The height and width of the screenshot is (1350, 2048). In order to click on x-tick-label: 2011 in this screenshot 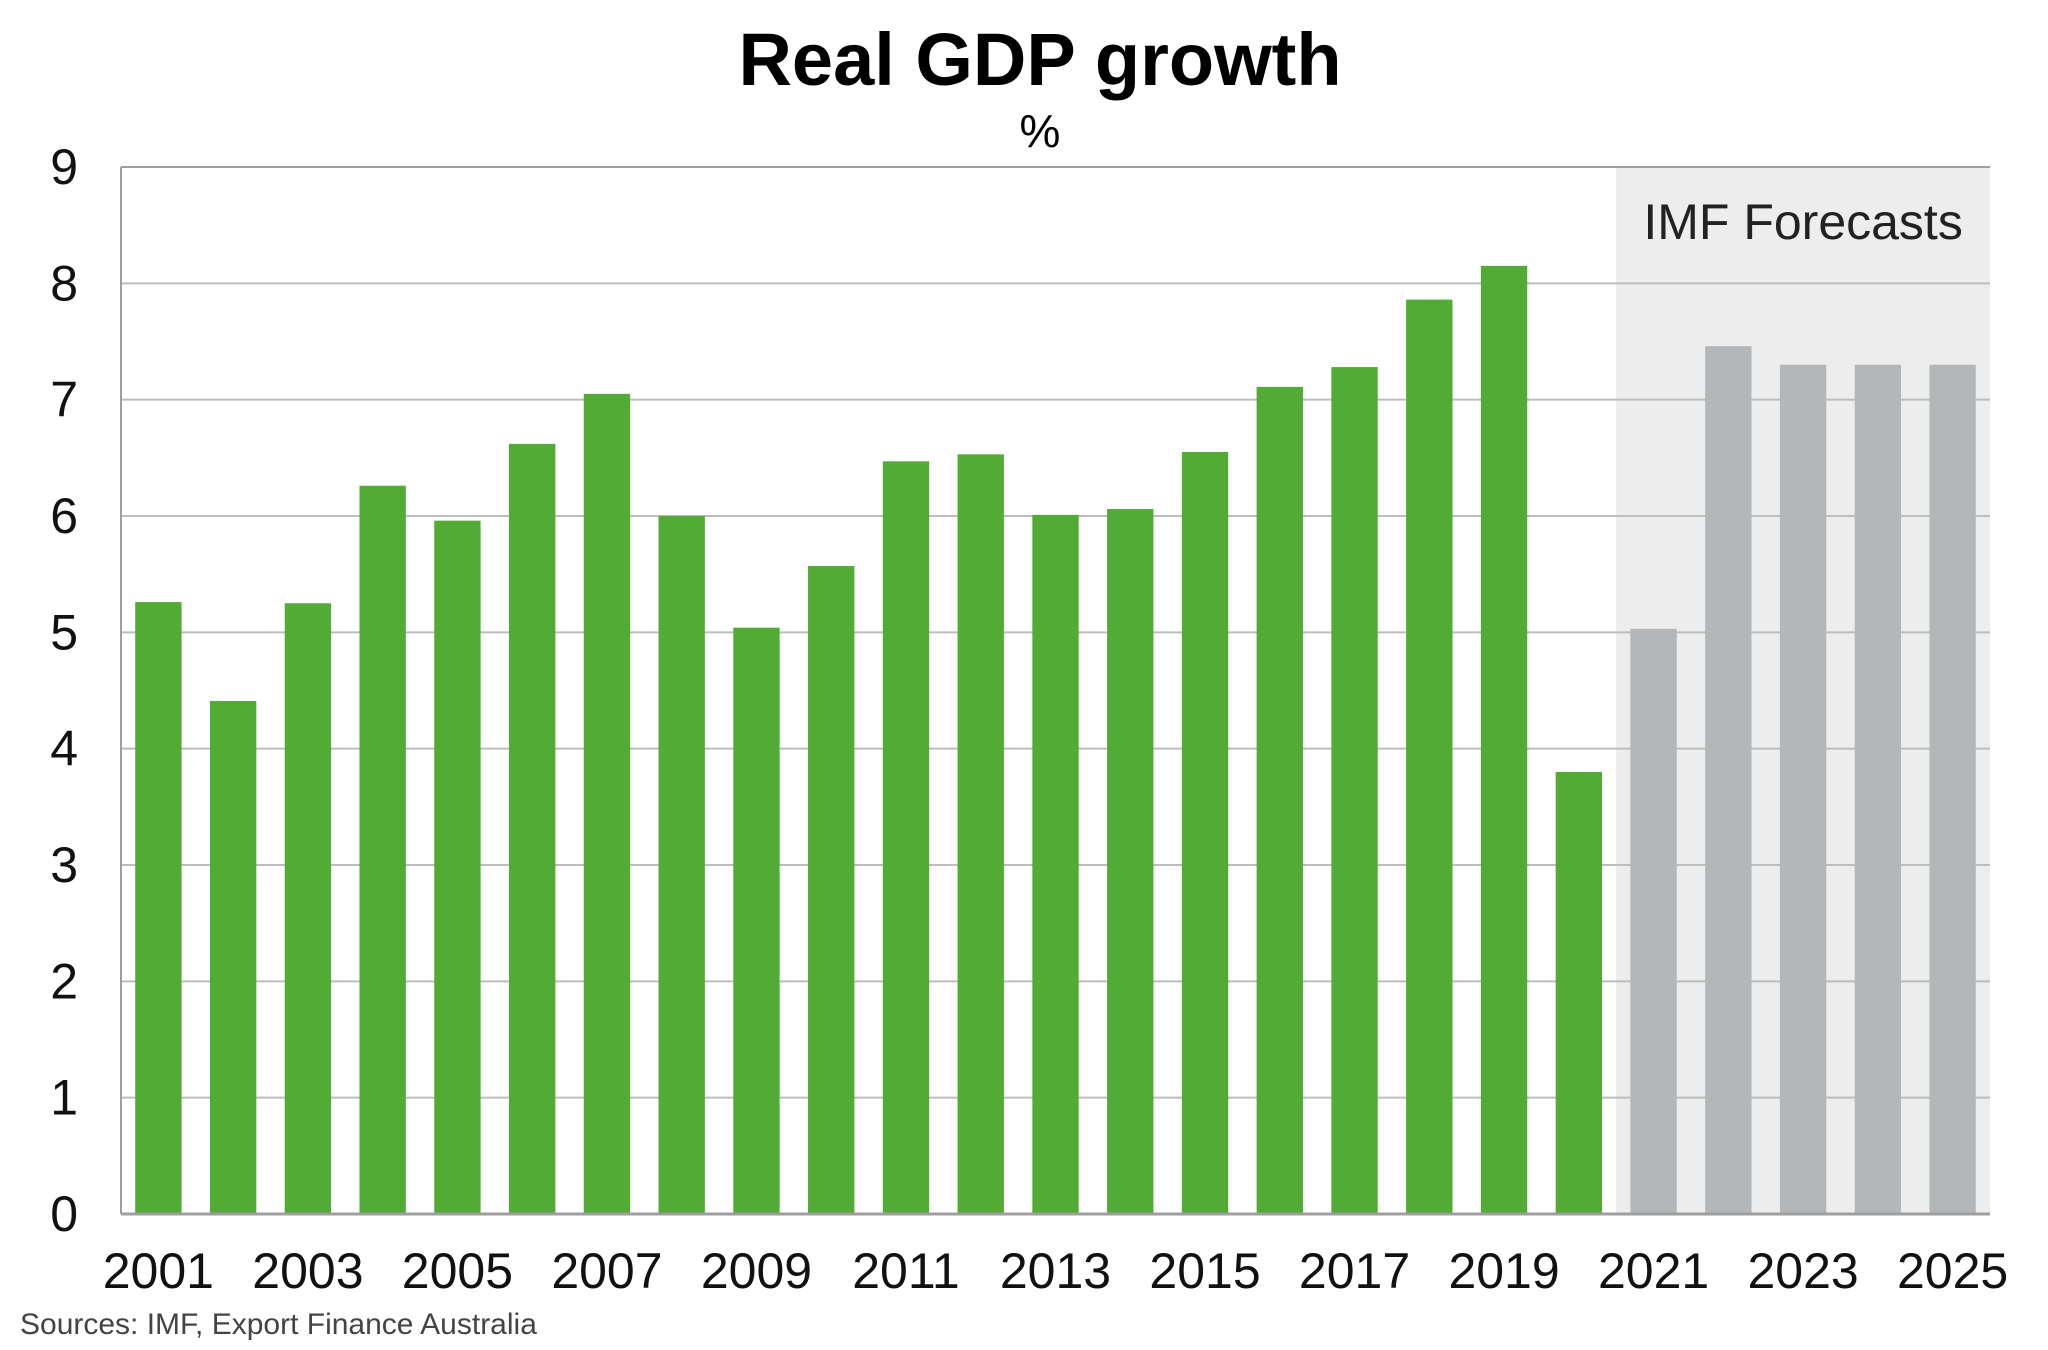, I will do `click(906, 1271)`.